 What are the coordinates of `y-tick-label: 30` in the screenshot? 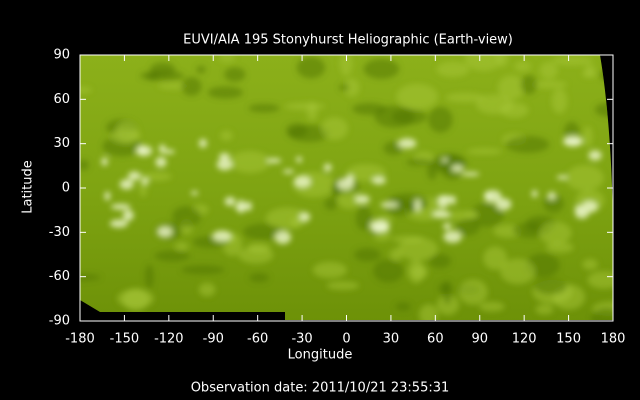 It's located at (61, 143).